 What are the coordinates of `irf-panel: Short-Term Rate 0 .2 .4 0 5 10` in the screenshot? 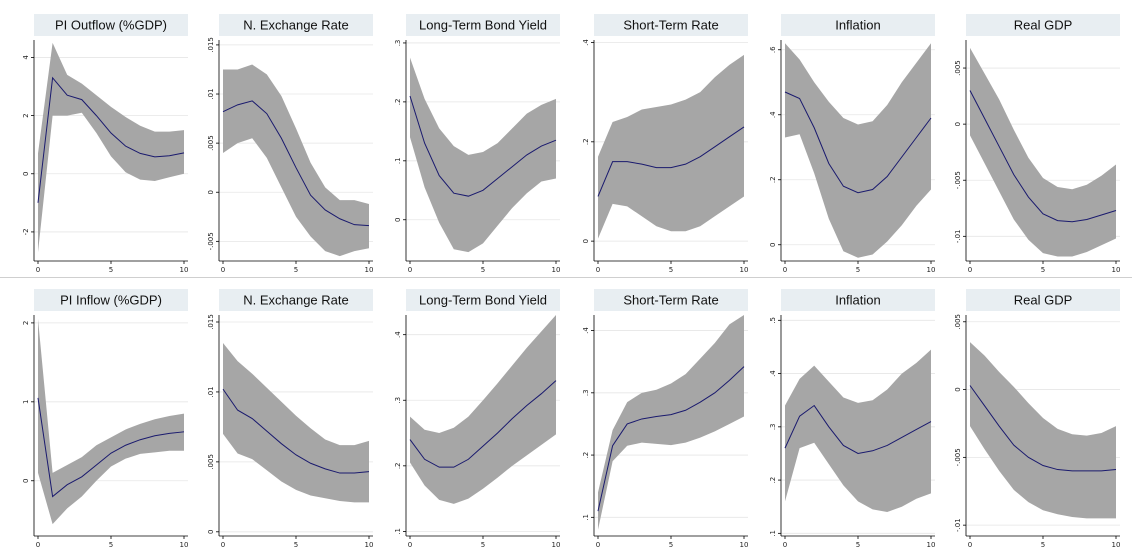 It's located at (662, 141).